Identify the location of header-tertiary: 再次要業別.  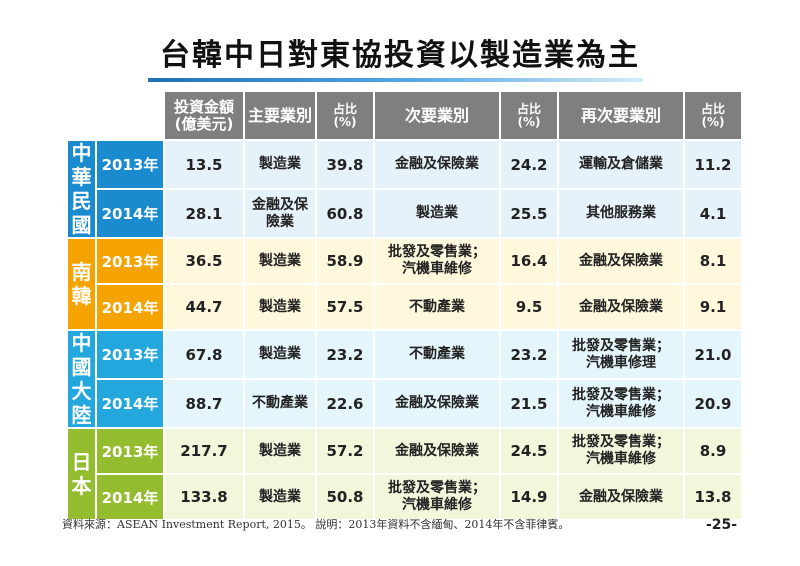
(621, 115).